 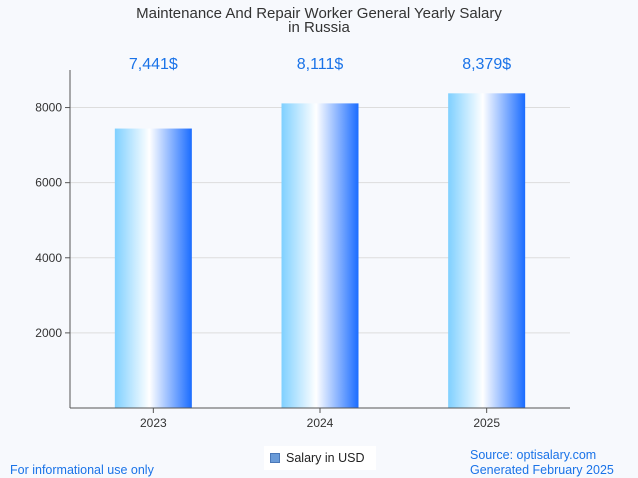 I want to click on legend-swatch, so click(x=275, y=458).